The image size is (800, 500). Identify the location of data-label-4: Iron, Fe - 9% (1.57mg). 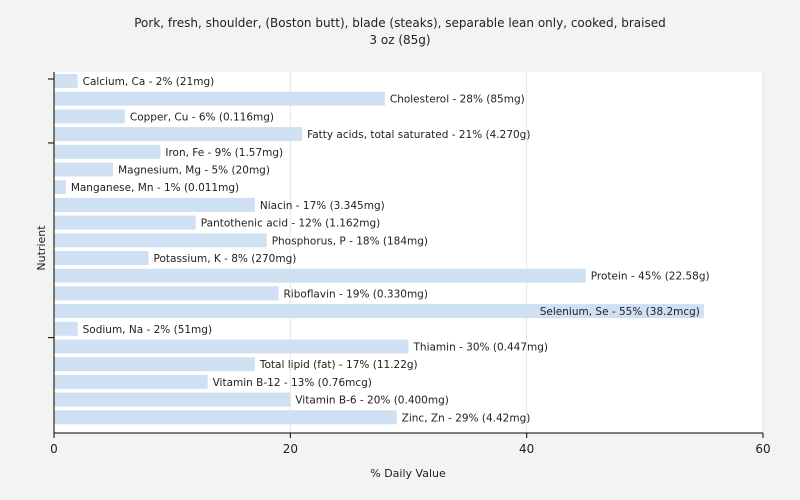
(224, 153).